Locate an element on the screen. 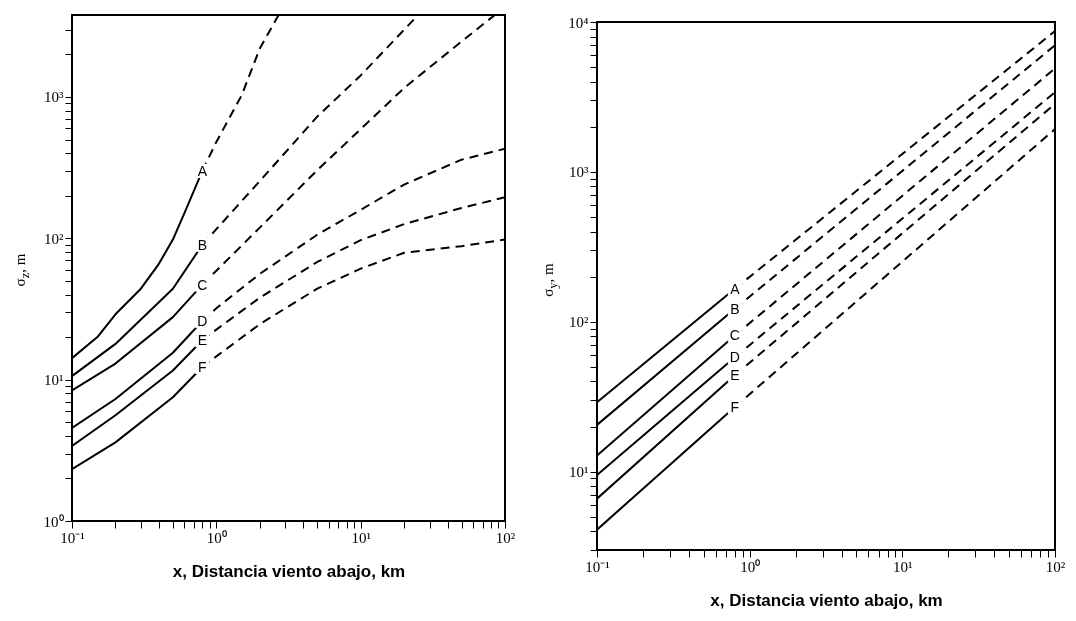 The image size is (1076, 621). y-tick-label: 10⁴ is located at coordinates (578, 22).